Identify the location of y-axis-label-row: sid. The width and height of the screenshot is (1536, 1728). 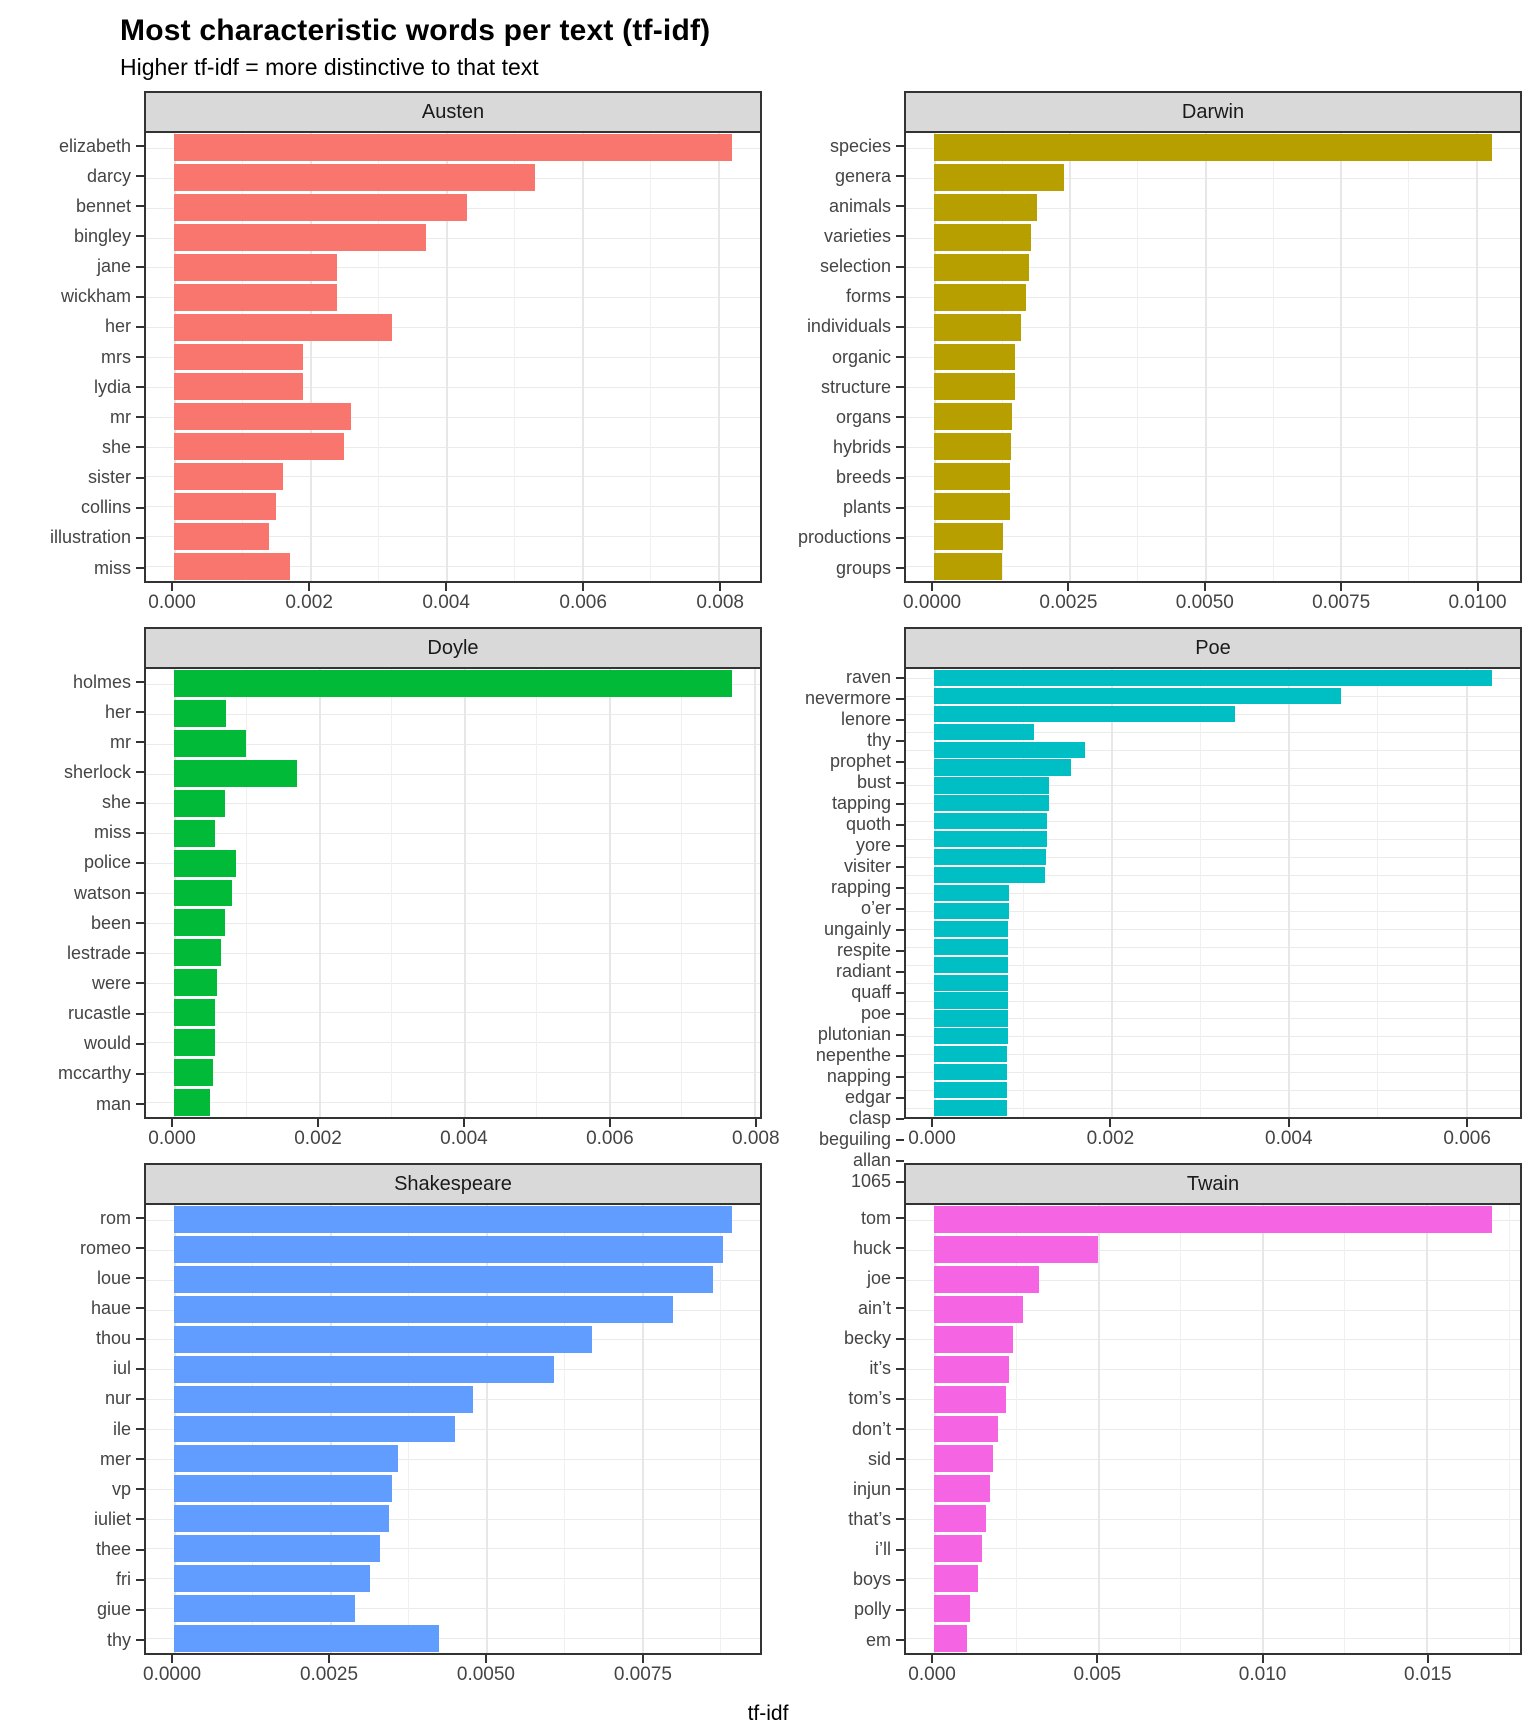
(839, 1459).